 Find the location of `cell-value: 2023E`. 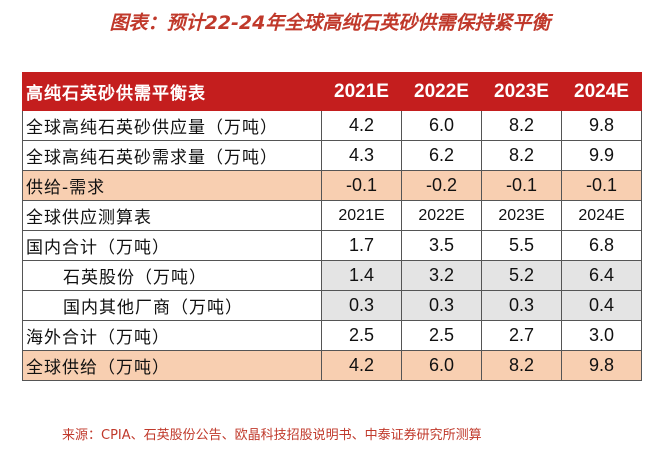

cell-value: 2023E is located at coordinates (521, 215).